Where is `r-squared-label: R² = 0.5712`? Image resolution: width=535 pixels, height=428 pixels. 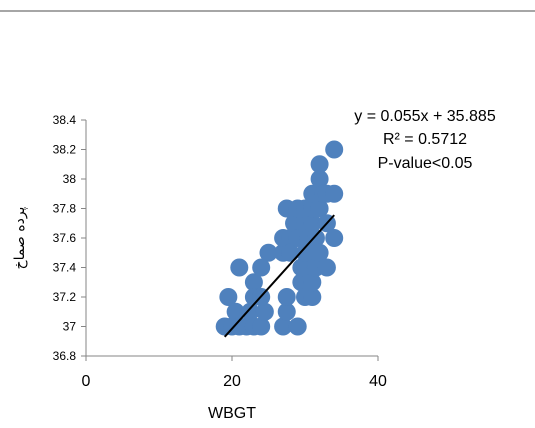
r-squared-label: R² = 0.5712 is located at coordinates (425, 139).